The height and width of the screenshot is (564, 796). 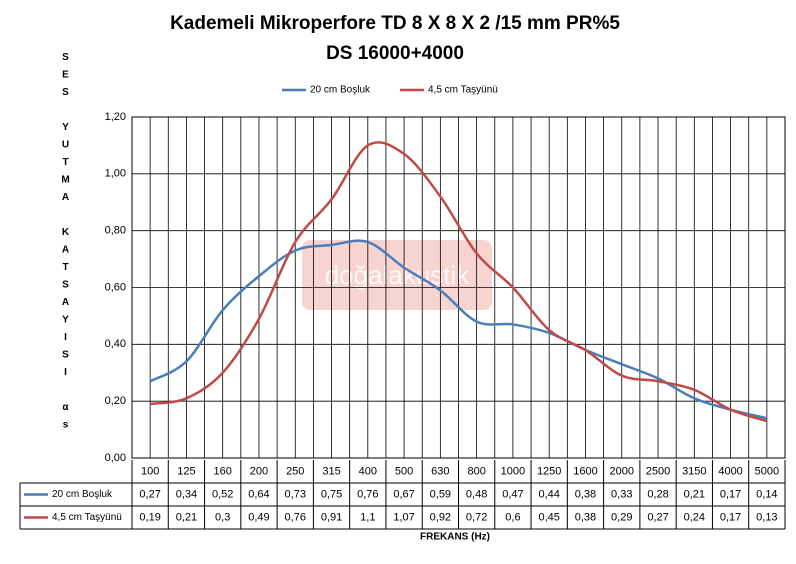 I want to click on table-value: 0,44, so click(x=548, y=494).